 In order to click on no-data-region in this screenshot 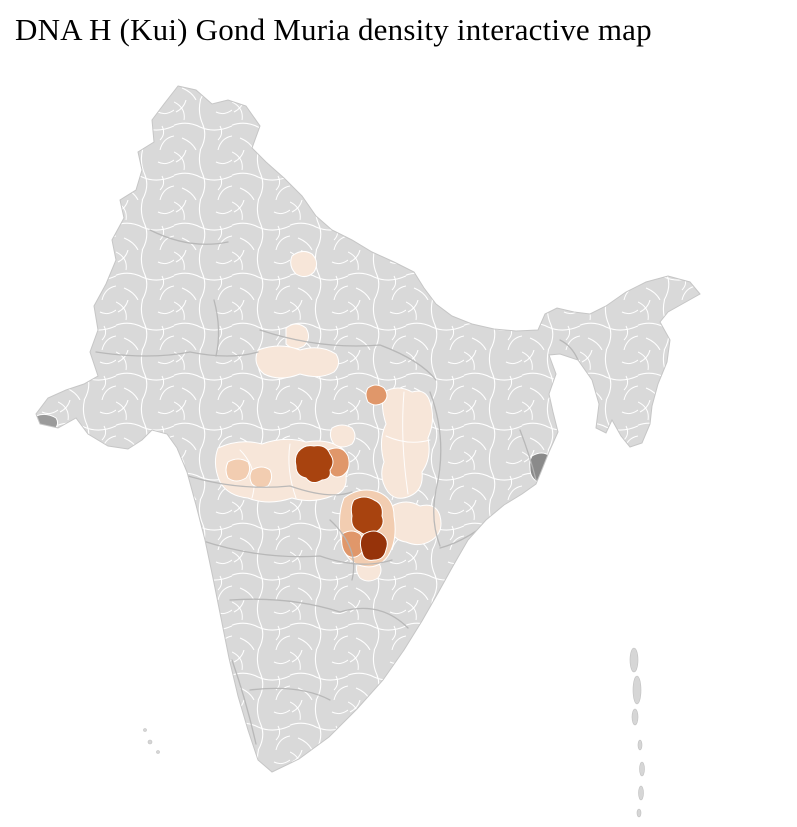, I will do `click(47, 422)`.